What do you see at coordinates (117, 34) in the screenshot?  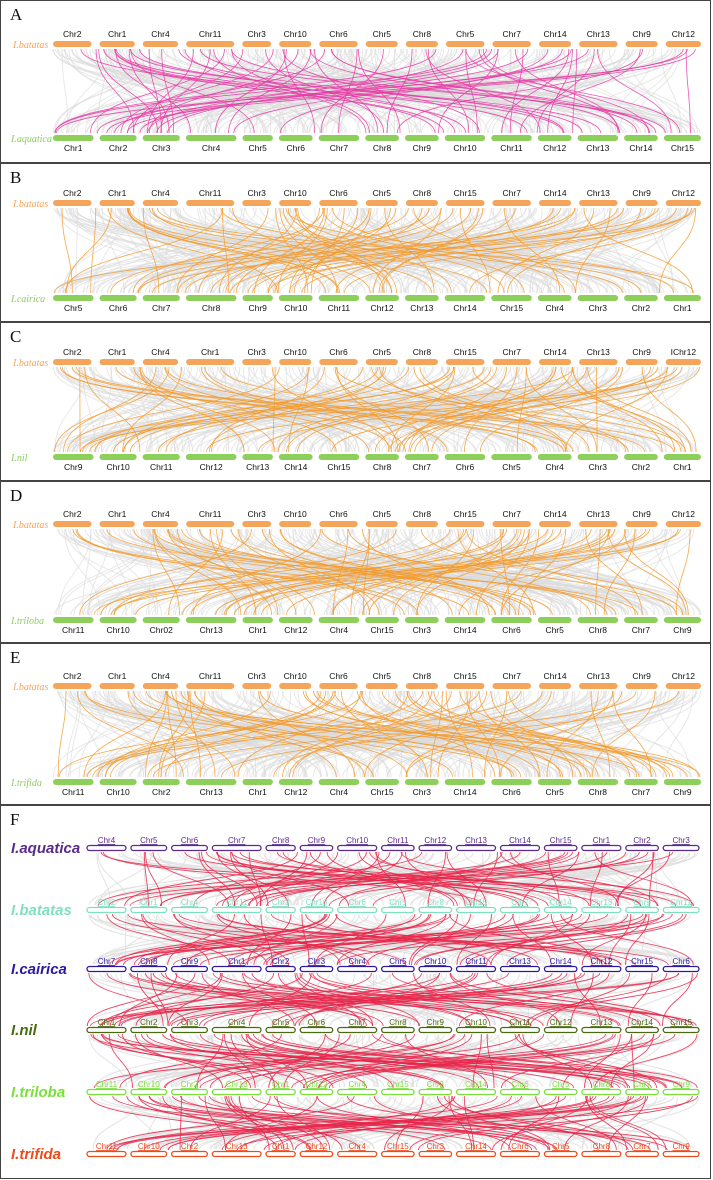 I see `chromosome-label: Chr1` at bounding box center [117, 34].